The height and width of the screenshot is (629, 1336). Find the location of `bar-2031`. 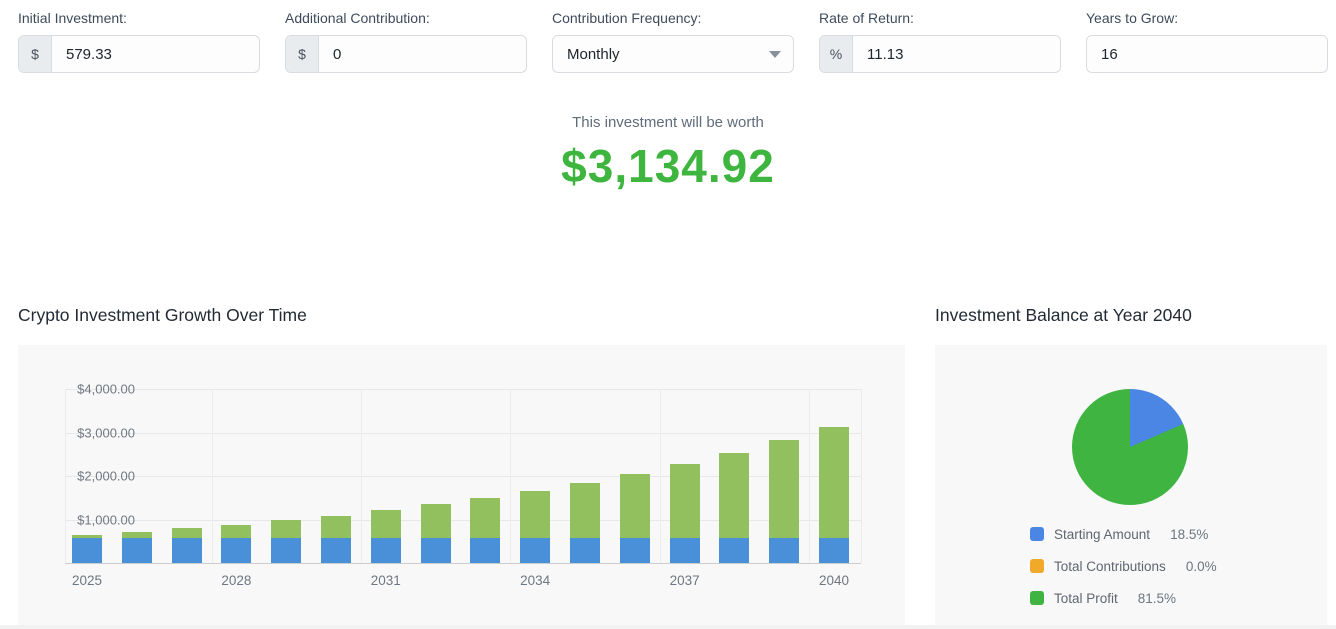

bar-2031 is located at coordinates (385, 536).